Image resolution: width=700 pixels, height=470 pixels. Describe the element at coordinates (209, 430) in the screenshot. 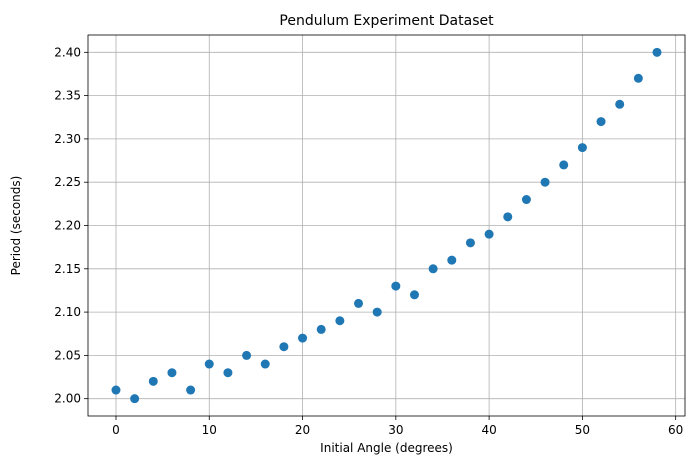

I see `x-tick-label: 10` at that location.